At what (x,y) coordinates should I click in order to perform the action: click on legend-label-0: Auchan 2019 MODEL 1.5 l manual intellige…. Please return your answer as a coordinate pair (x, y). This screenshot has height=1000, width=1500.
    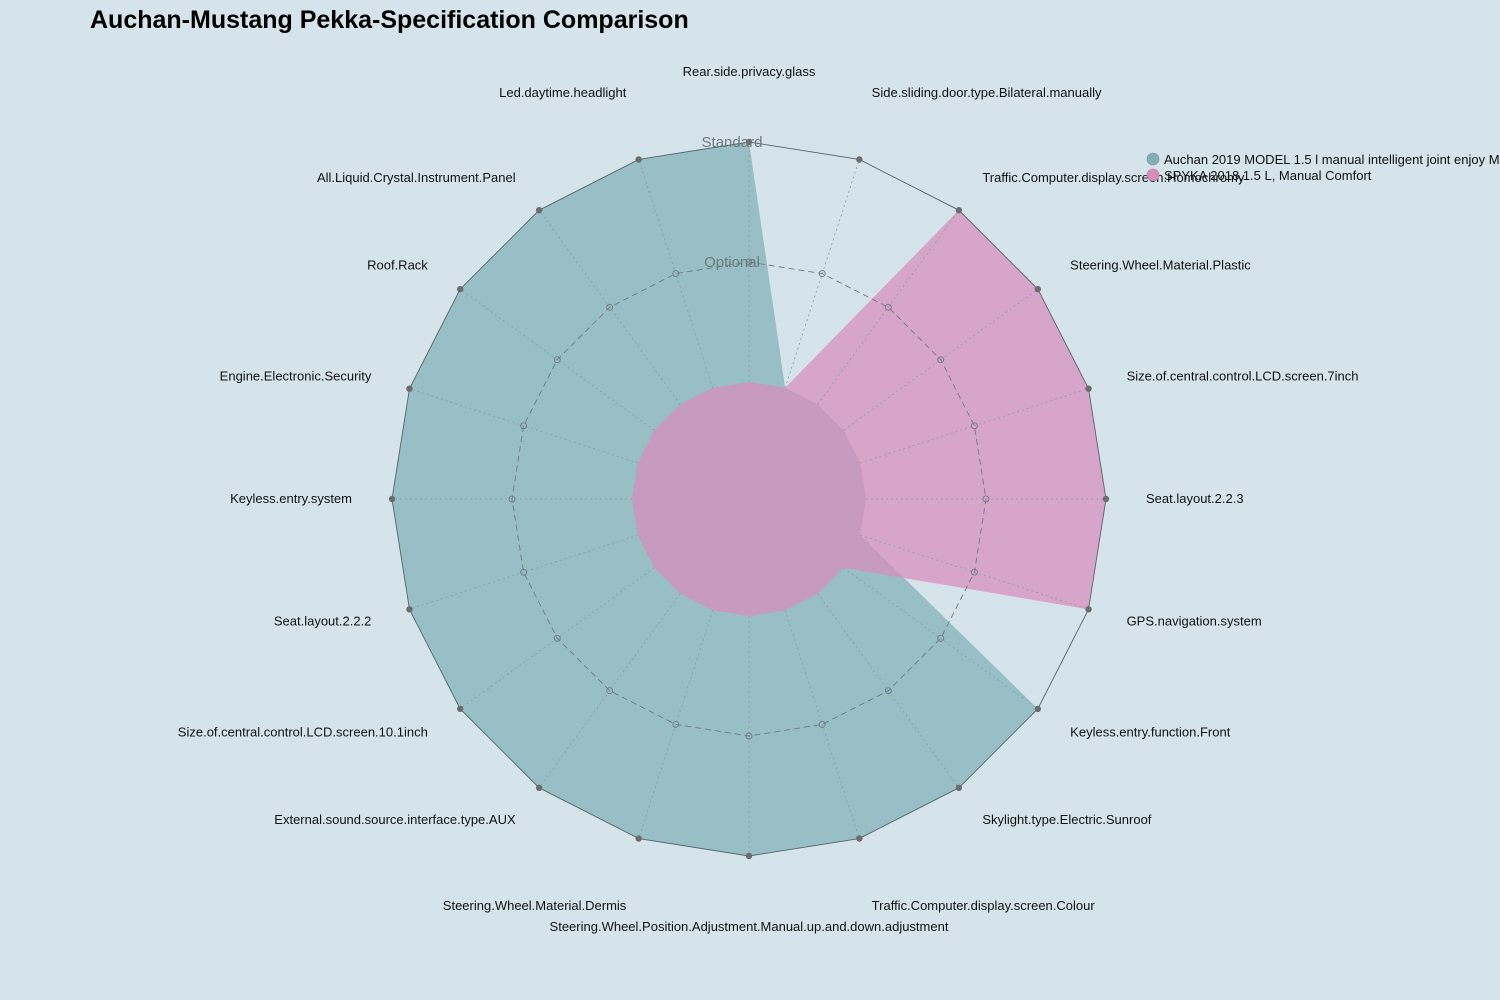
    Looking at the image, I should click on (1332, 159).